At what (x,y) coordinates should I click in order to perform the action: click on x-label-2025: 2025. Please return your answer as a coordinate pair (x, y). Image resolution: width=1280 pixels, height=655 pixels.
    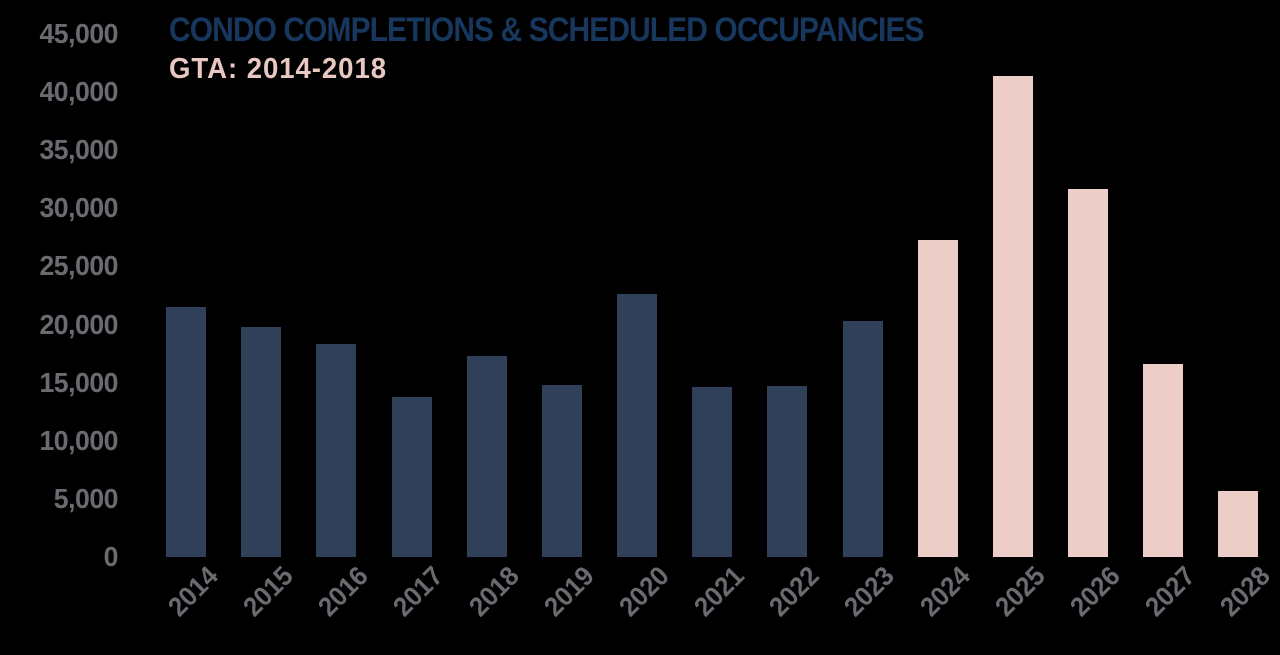
    Looking at the image, I should click on (1020, 591).